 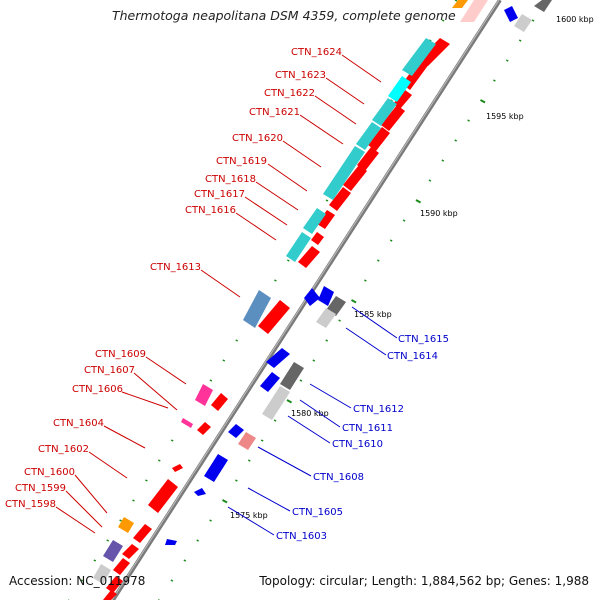 I want to click on gene-label-right: CTN_1608, so click(x=338, y=477).